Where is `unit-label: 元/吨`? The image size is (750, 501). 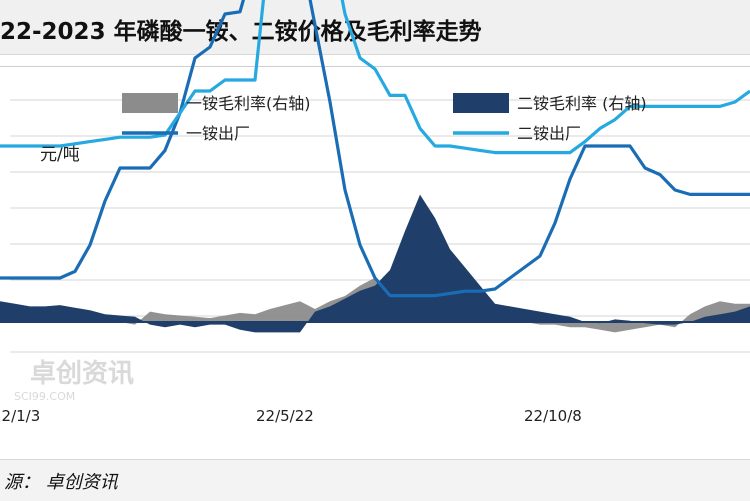 unit-label: 元/吨 is located at coordinates (60, 155).